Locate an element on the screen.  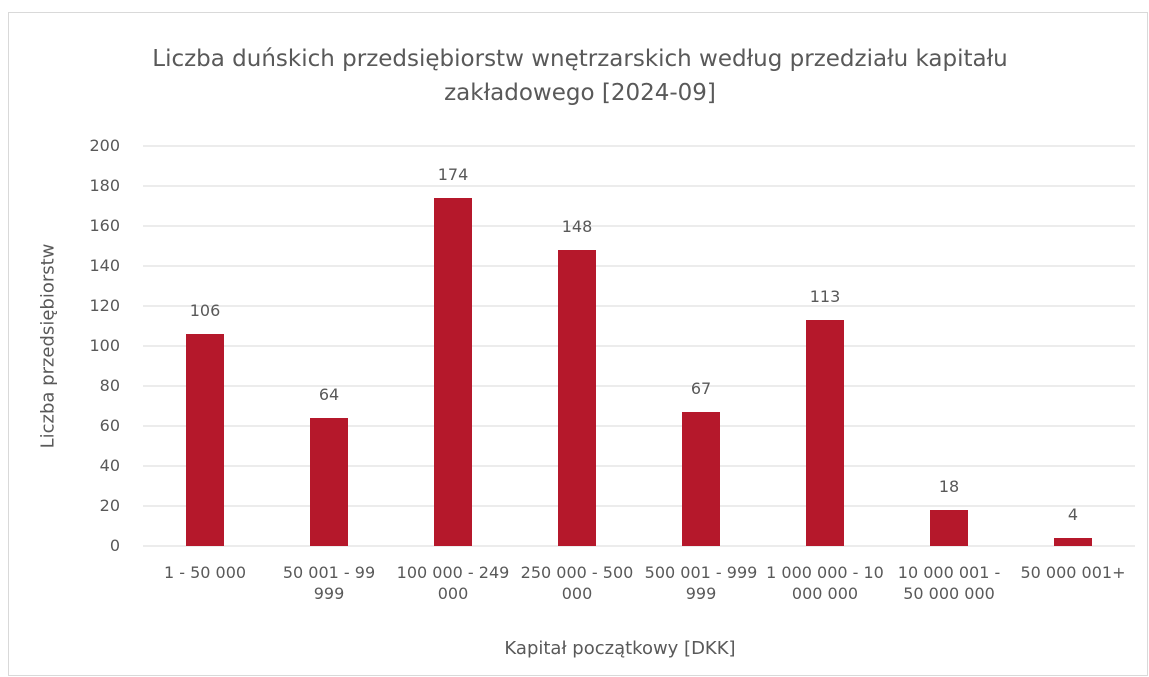
x-tick-label: 100 000 - 249 000 is located at coordinates (453, 583).